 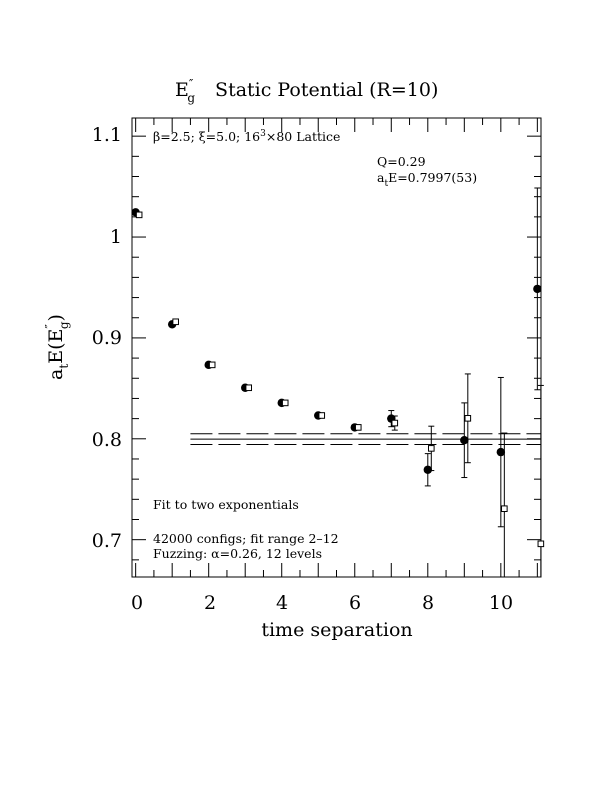 What do you see at coordinates (365, 439) in the screenshot?
I see `fit-band` at bounding box center [365, 439].